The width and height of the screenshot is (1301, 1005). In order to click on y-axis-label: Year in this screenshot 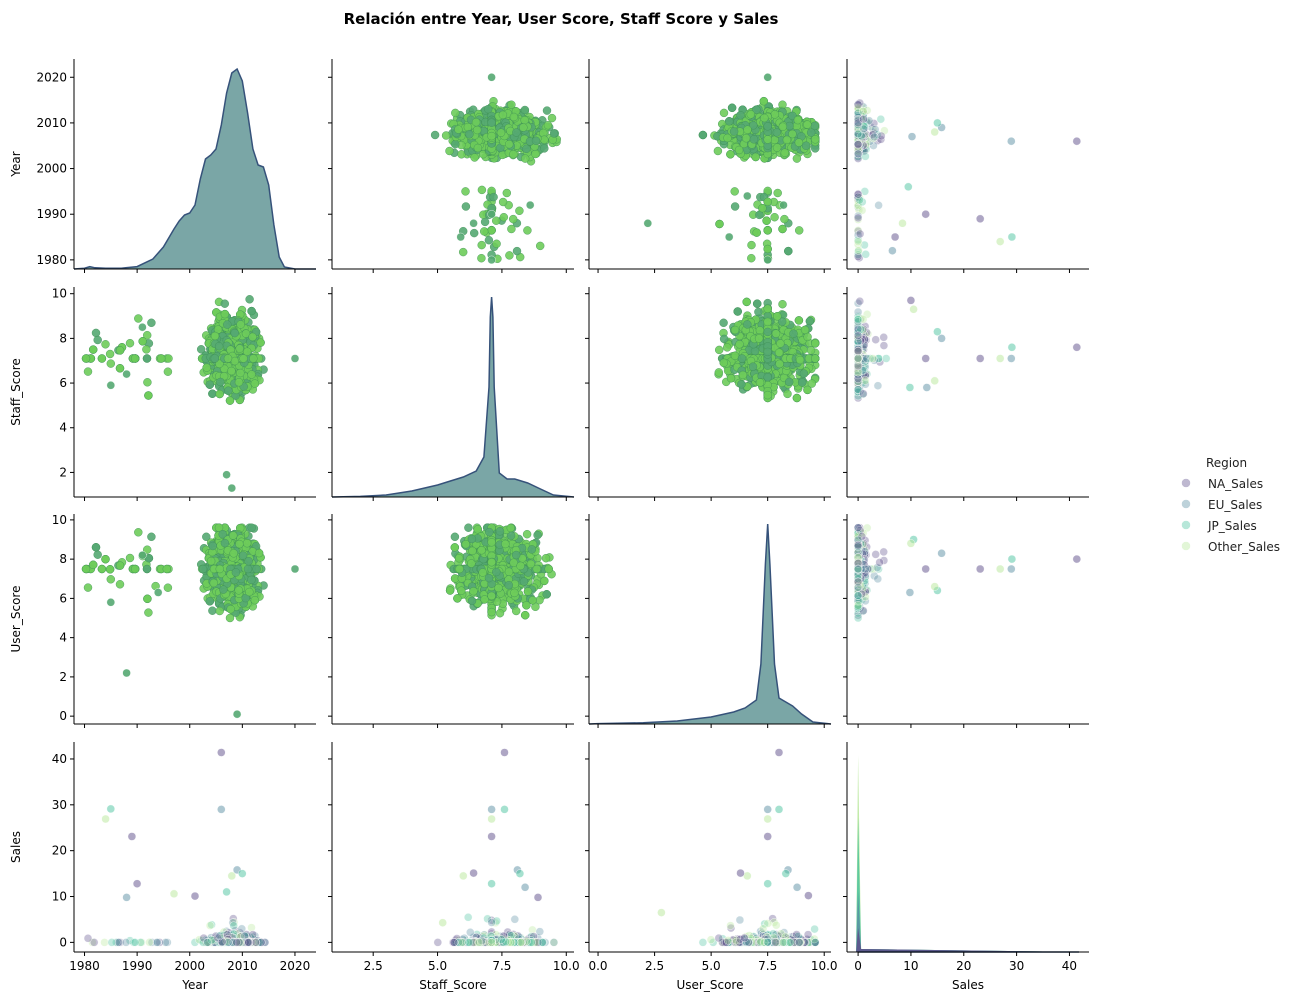, I will do `click(16, 164)`.